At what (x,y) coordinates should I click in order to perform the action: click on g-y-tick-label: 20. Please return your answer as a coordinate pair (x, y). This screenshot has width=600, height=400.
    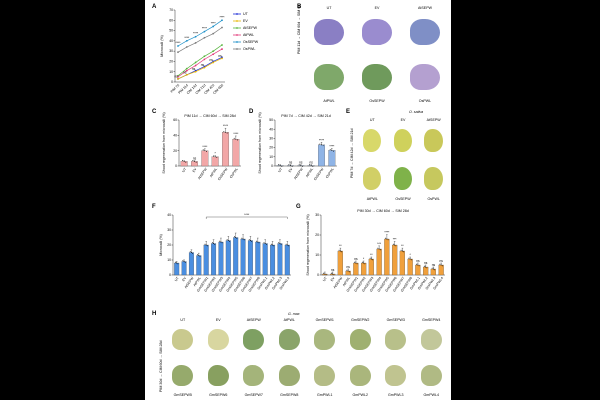
    Looking at the image, I should click on (317, 235).